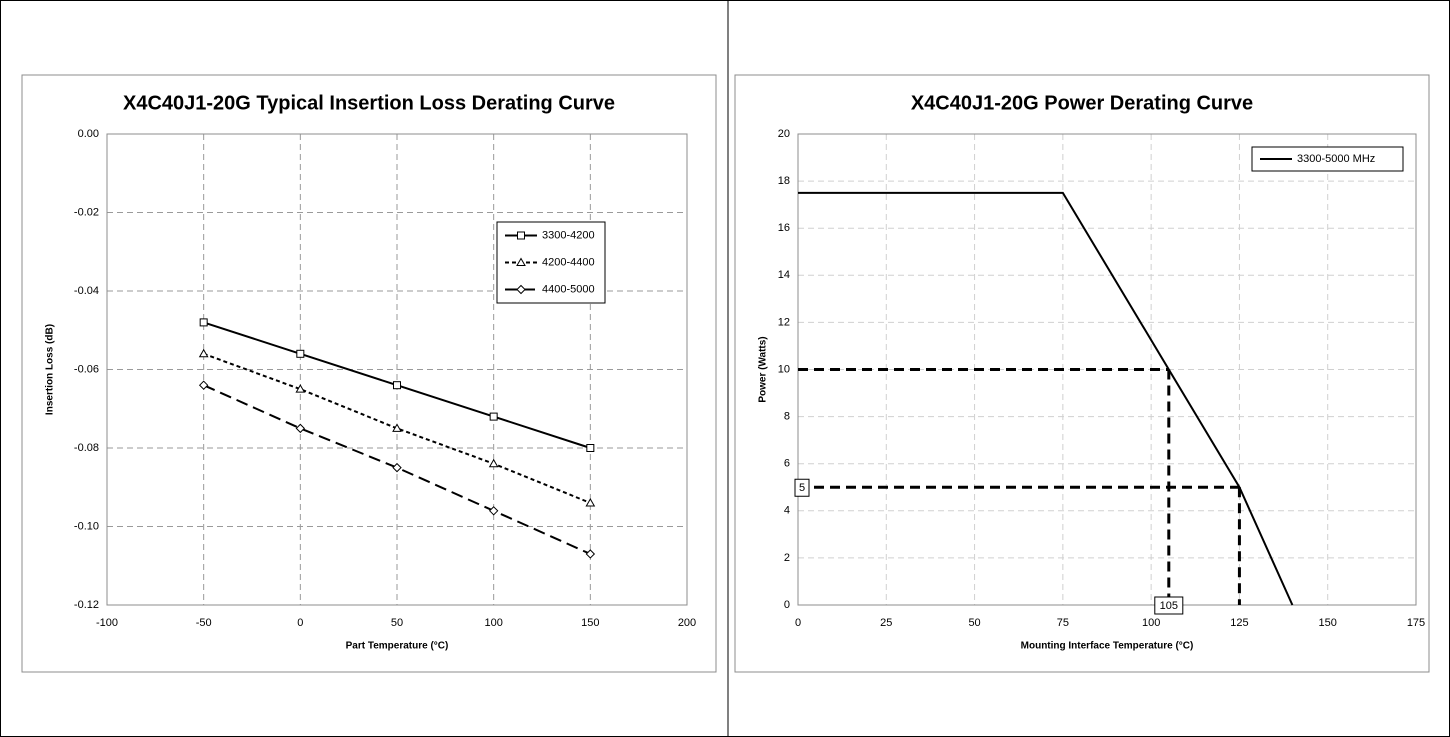 Image resolution: width=1450 pixels, height=737 pixels. I want to click on y-tick-label: 12, so click(784, 322).